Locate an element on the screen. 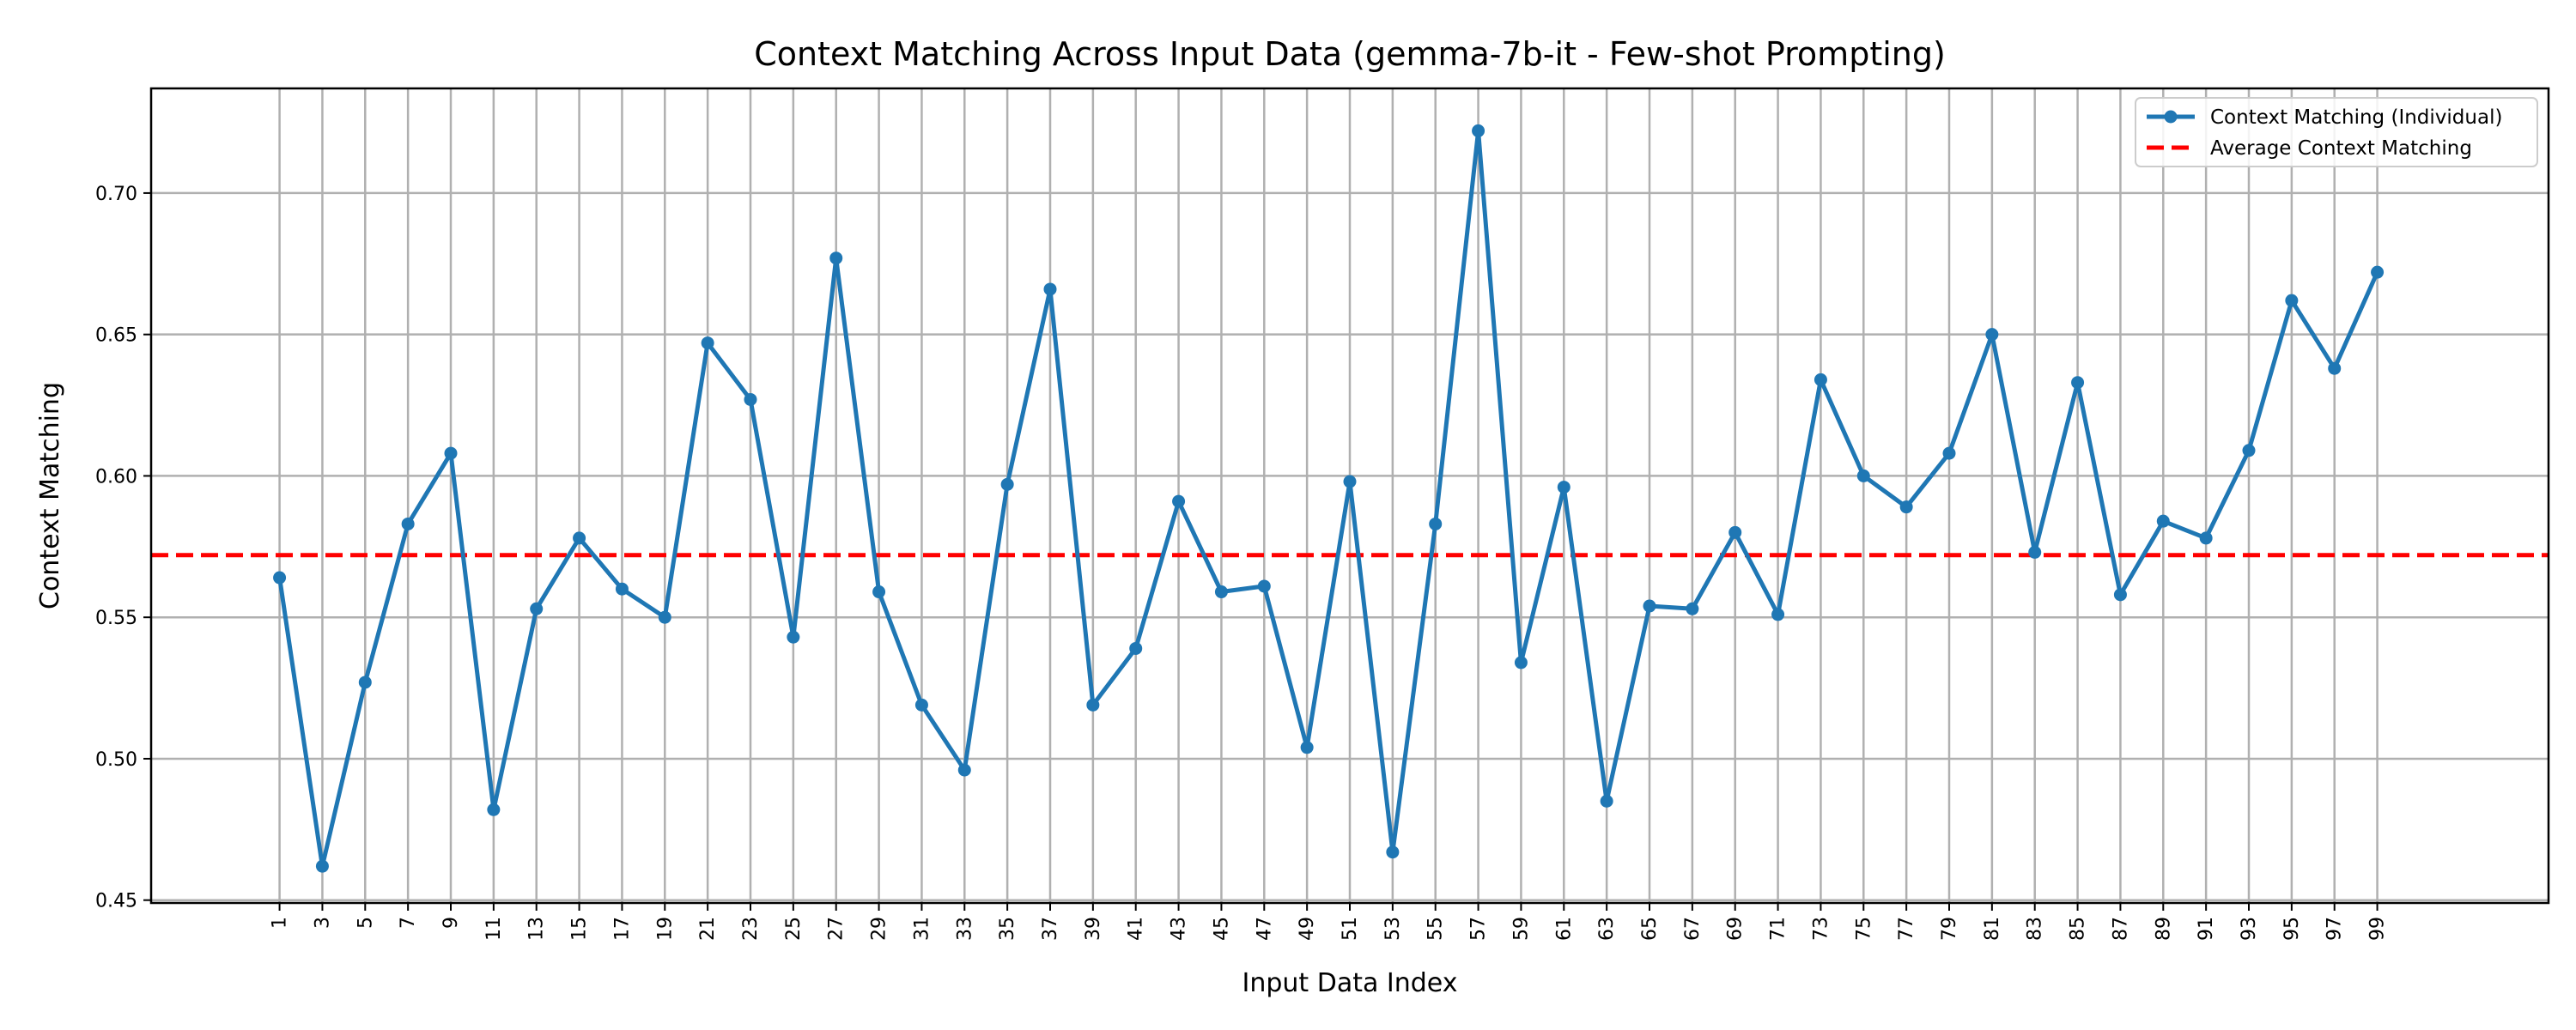 Image resolution: width=2576 pixels, height=1030 pixels. y-tick-label: 0.50 is located at coordinates (116, 760).